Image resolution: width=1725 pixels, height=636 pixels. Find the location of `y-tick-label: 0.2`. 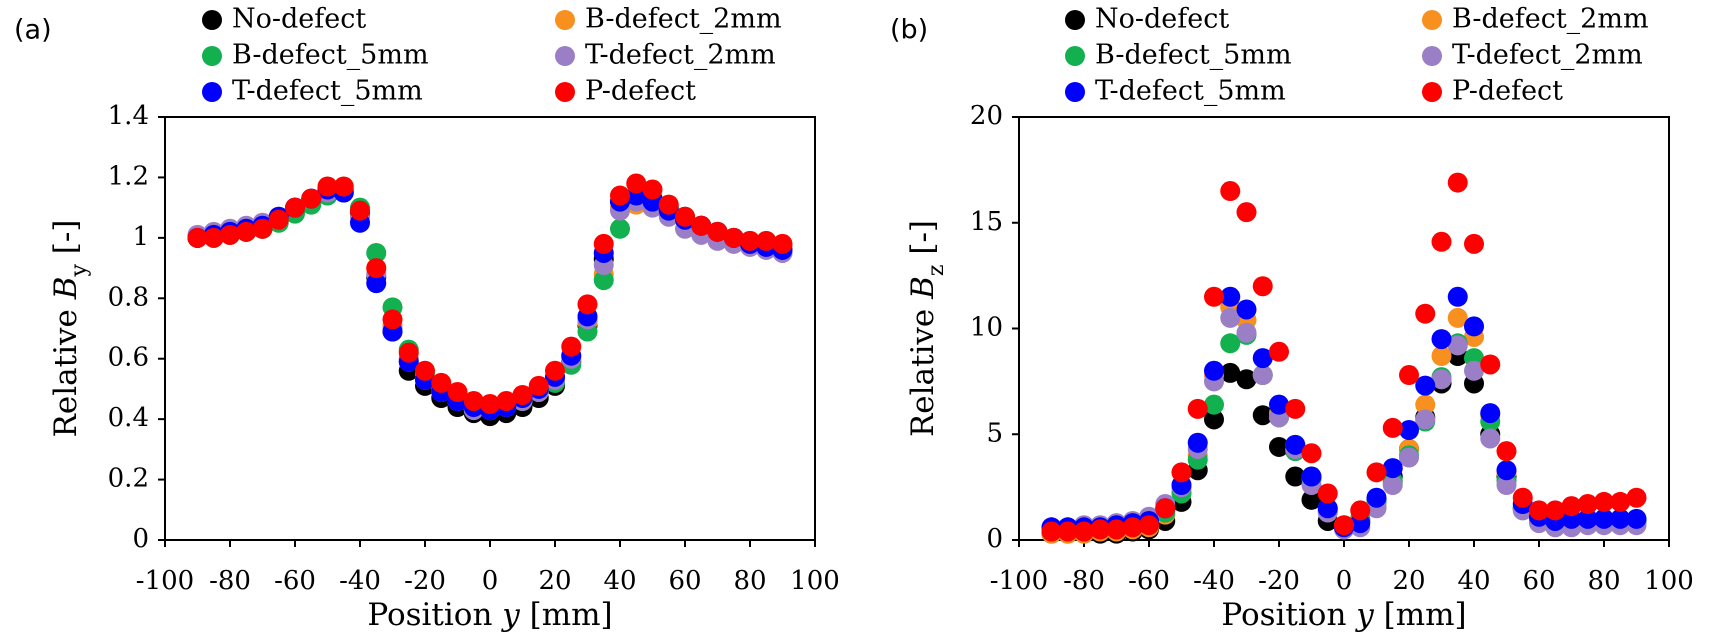

y-tick-label: 0.2 is located at coordinates (128, 479).